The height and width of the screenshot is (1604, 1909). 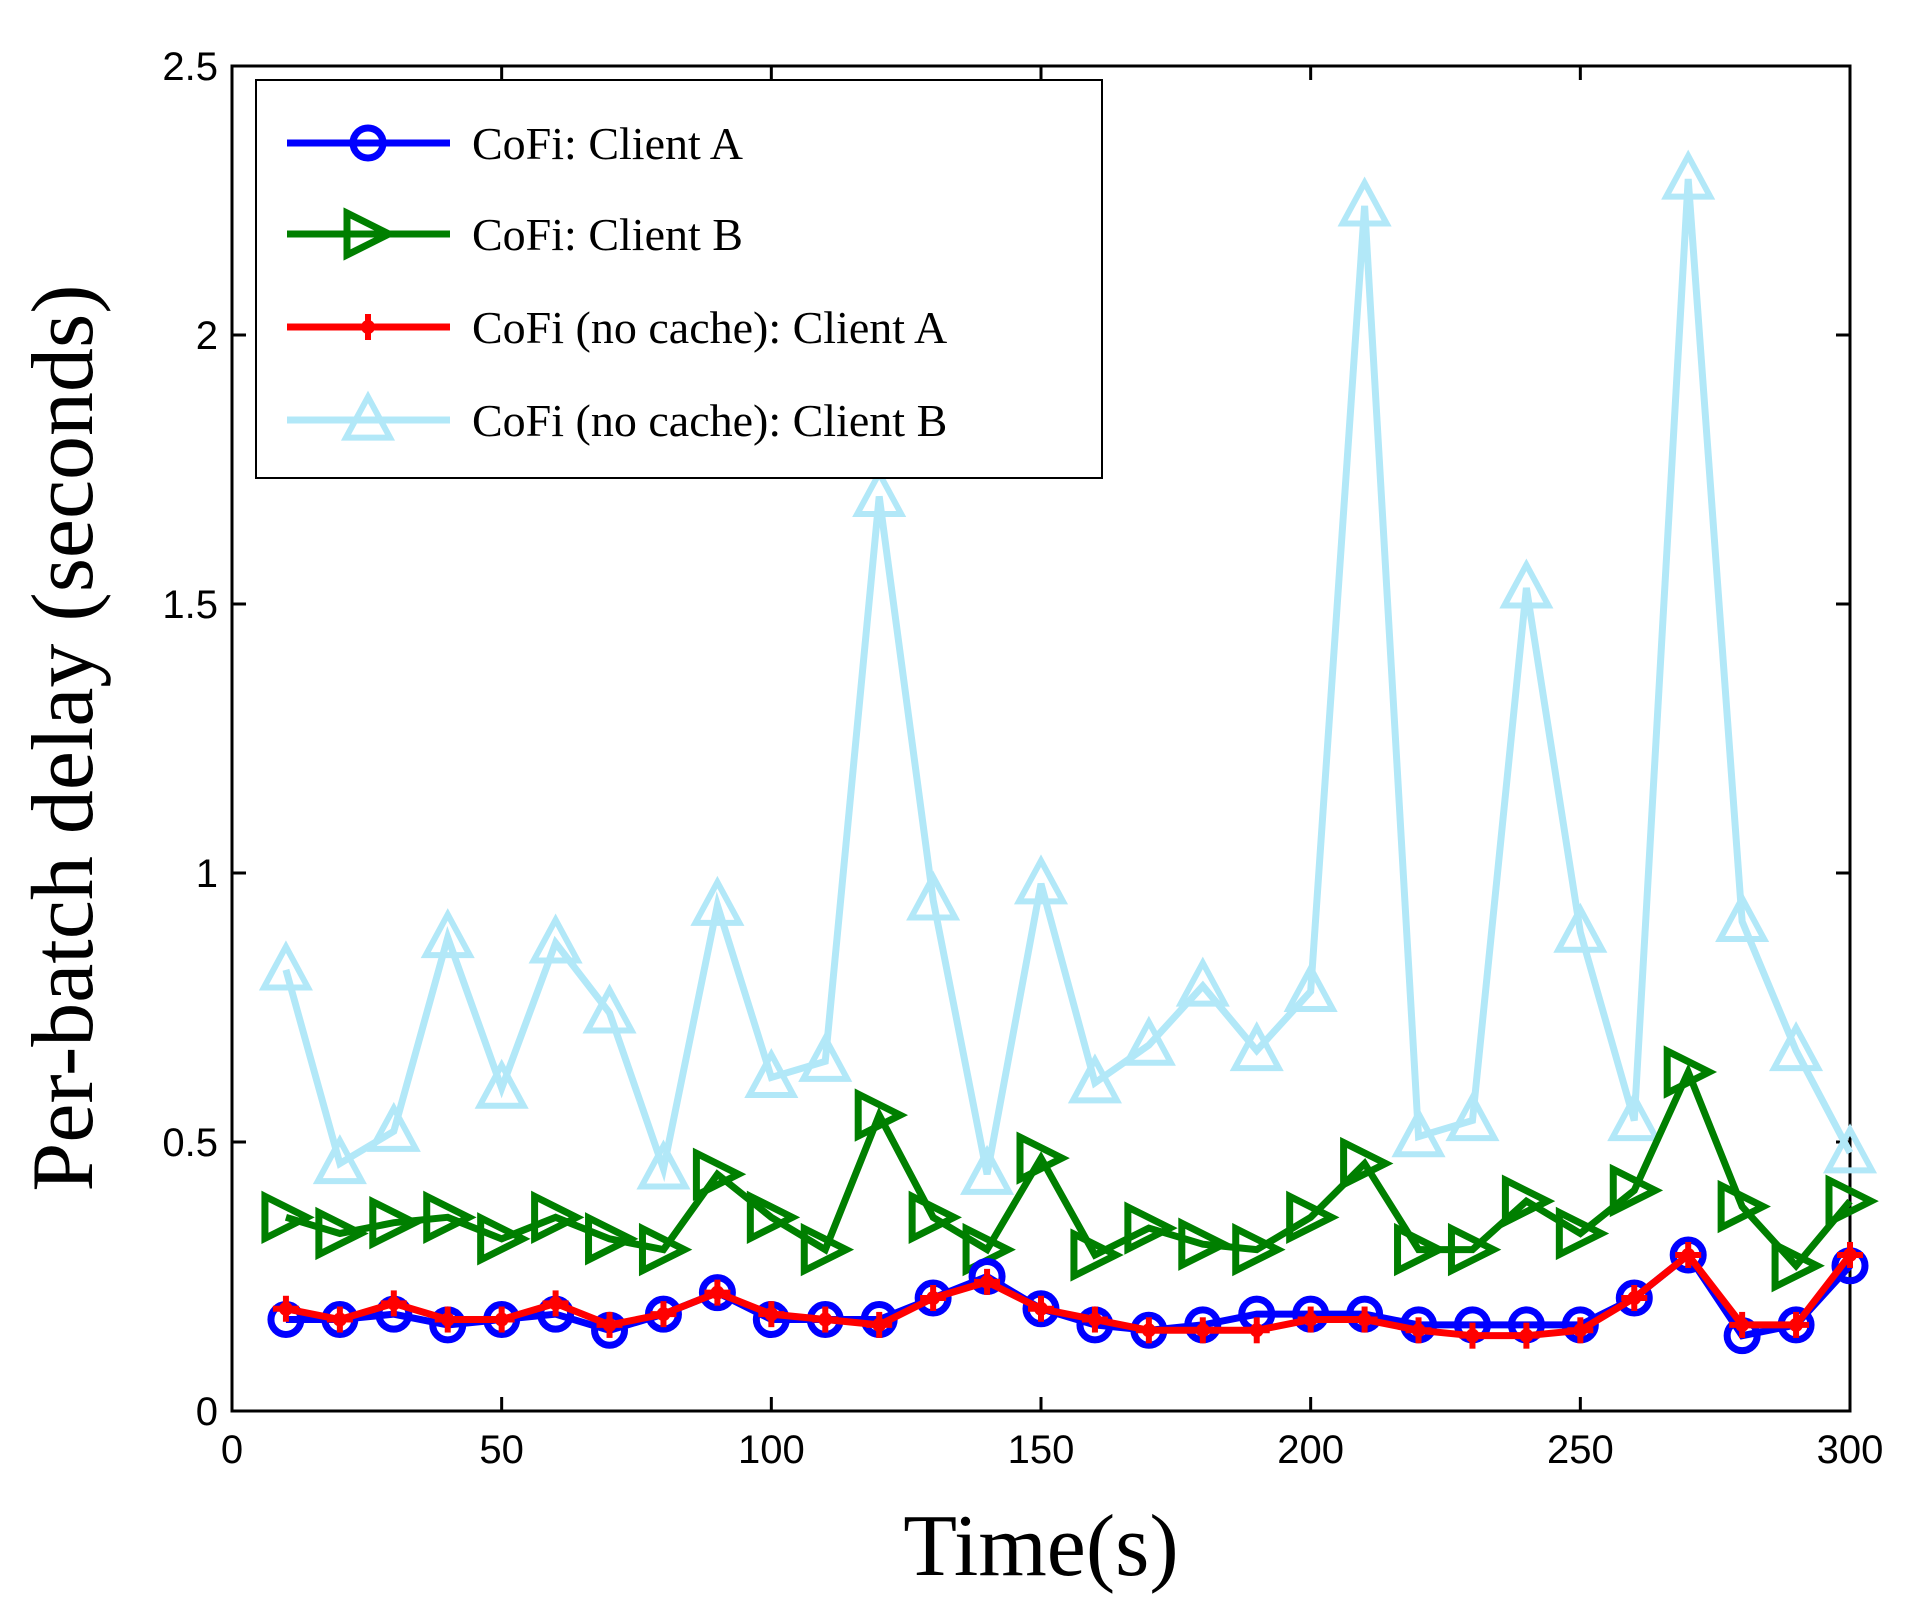 I want to click on y-tick-label: 2, so click(x=207, y=336).